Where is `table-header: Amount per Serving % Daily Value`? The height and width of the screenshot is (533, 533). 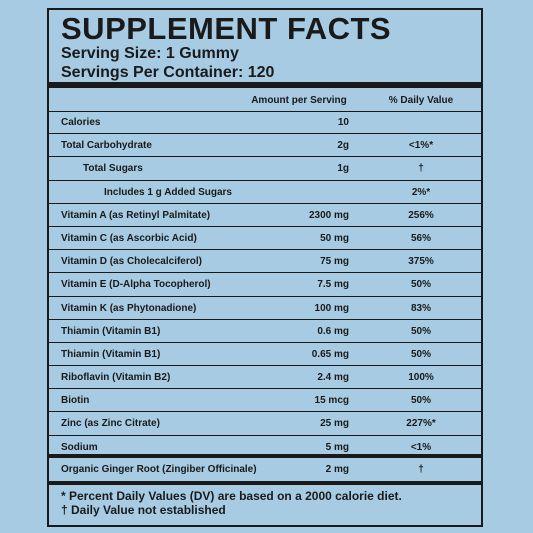
table-header: Amount per Serving % Daily Value is located at coordinates (265, 100).